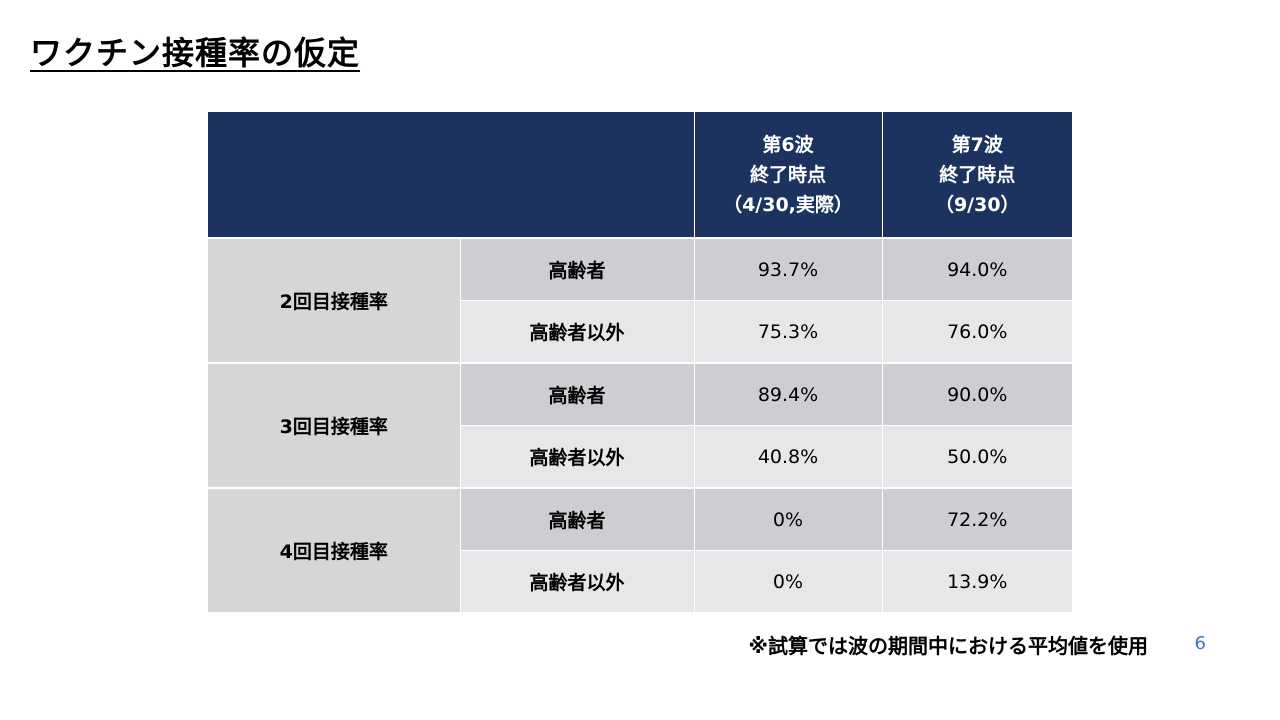 The width and height of the screenshot is (1280, 720). I want to click on table-row: 2回目接種率 高齢者 93.7% 94.0%, so click(640, 300).